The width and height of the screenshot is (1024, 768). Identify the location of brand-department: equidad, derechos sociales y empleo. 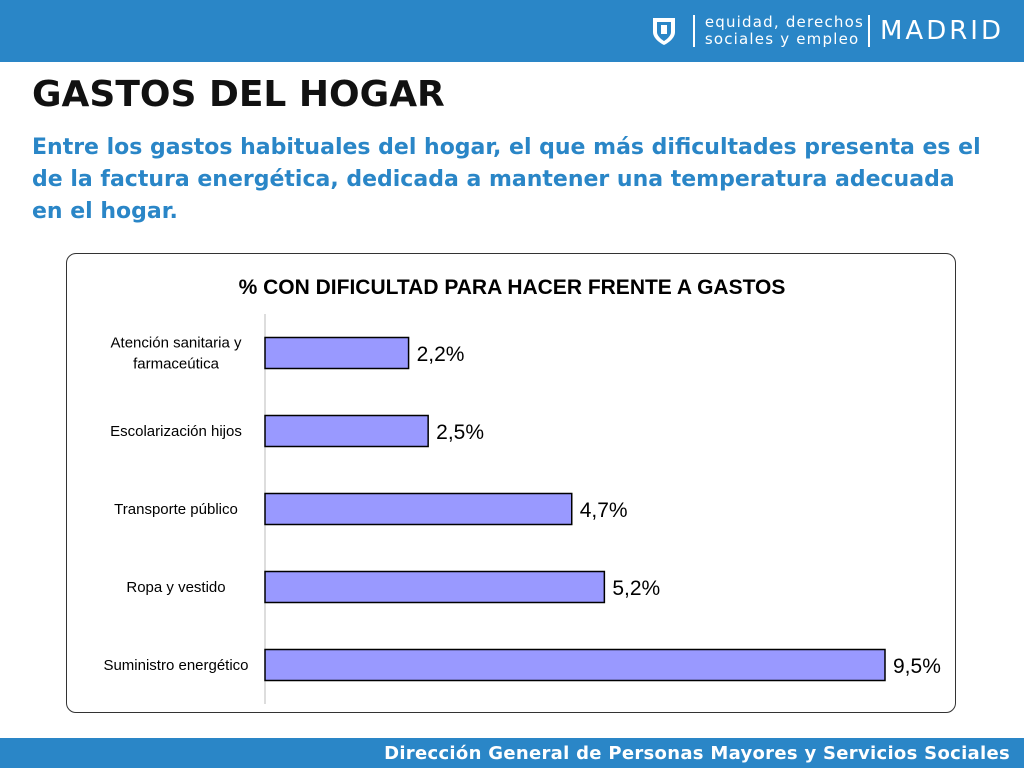
(784, 31).